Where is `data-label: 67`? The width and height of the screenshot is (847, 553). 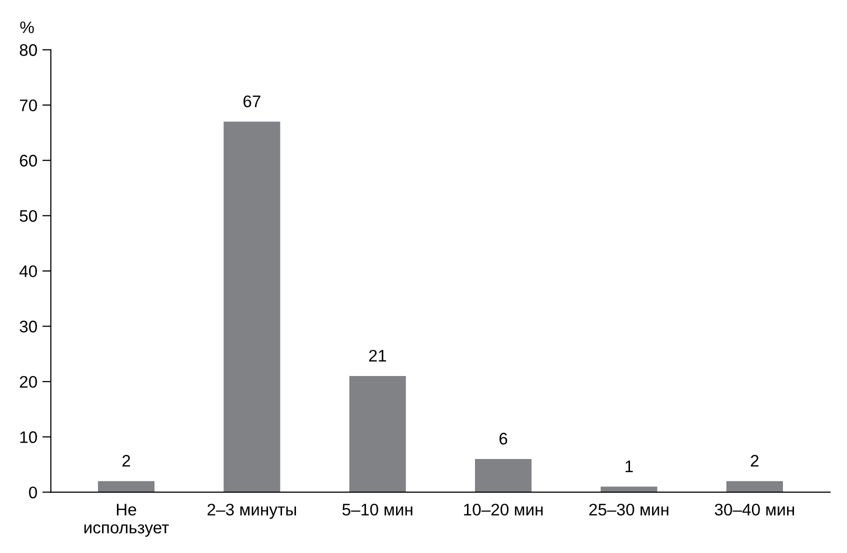
data-label: 67 is located at coordinates (251, 101).